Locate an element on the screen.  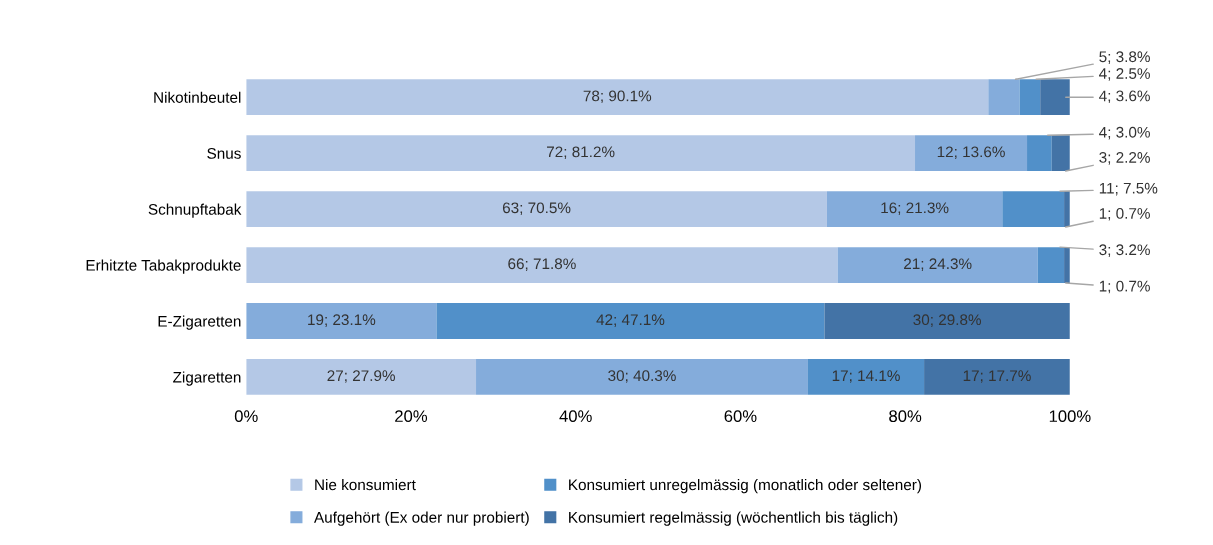
data-label: 5; 3.8% is located at coordinates (1124, 57).